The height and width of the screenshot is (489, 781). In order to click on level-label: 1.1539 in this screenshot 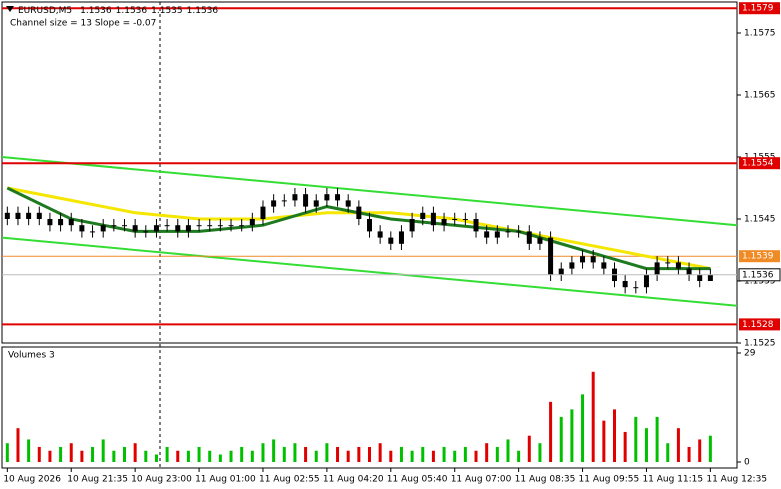, I will do `click(758, 257)`.